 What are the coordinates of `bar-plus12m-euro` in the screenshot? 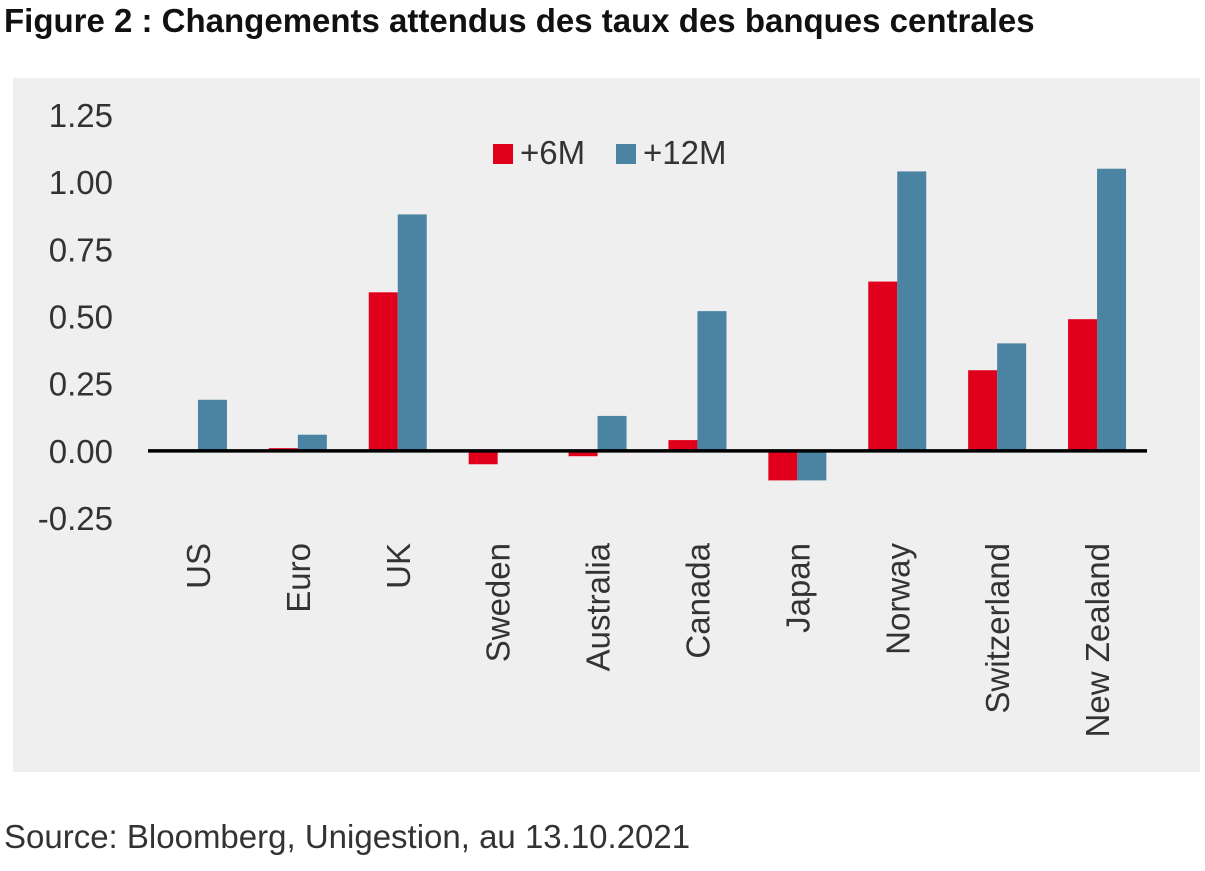 It's located at (312, 442).